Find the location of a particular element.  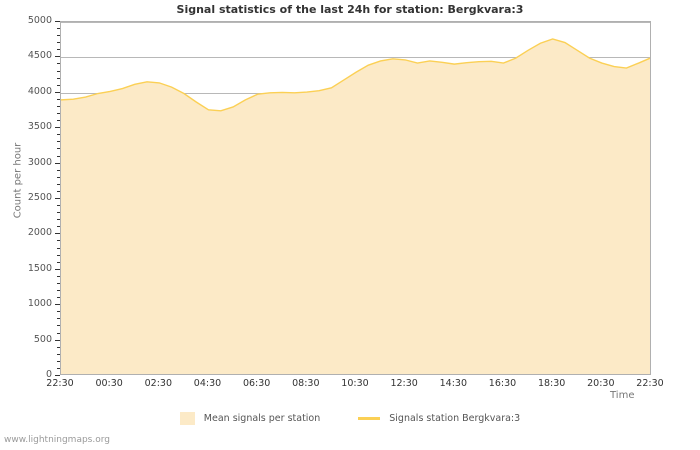

x-axis-tick-label: 10:30 is located at coordinates (355, 383).